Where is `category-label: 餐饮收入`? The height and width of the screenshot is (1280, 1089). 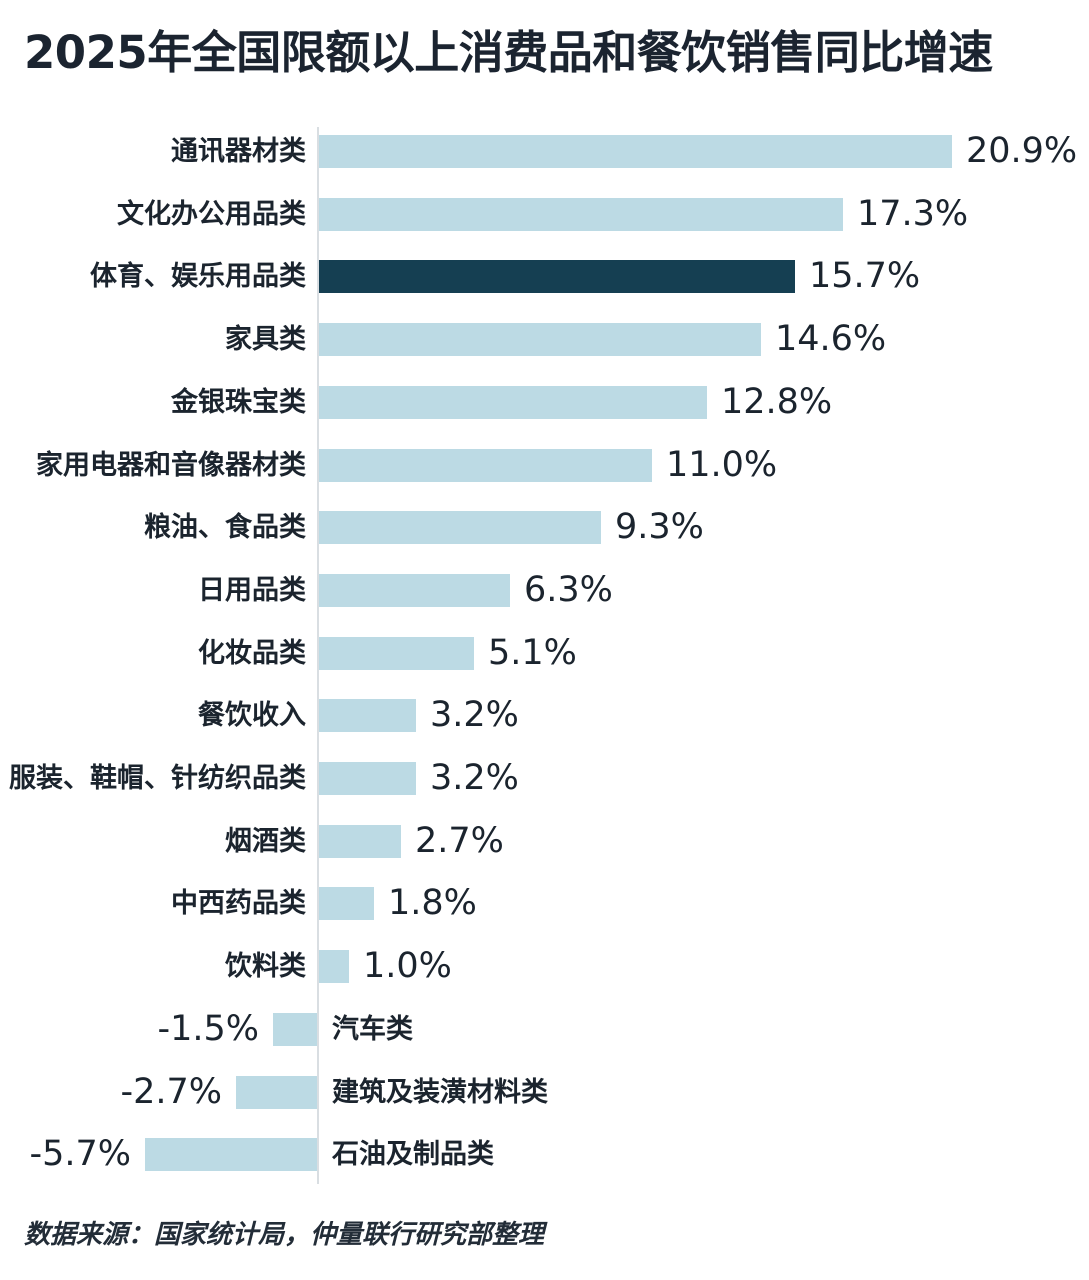 category-label: 餐饮收入 is located at coordinates (252, 715).